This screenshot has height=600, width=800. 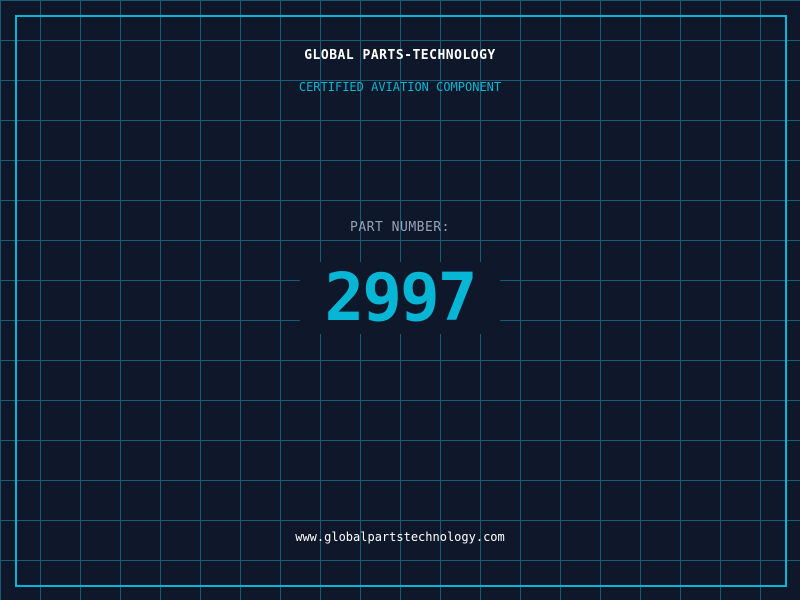 I want to click on part-number-backdrop, so click(x=400, y=298).